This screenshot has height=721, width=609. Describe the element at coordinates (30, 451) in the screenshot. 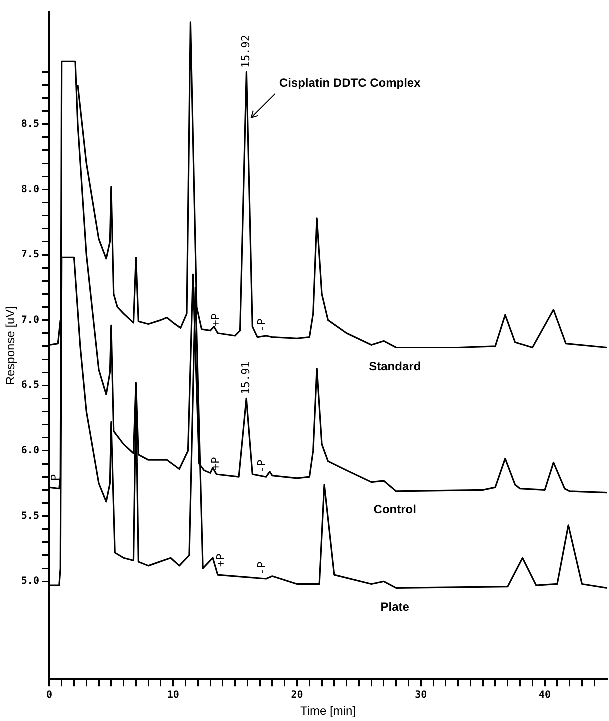

I see `y-tick-label: 6.0` at that location.